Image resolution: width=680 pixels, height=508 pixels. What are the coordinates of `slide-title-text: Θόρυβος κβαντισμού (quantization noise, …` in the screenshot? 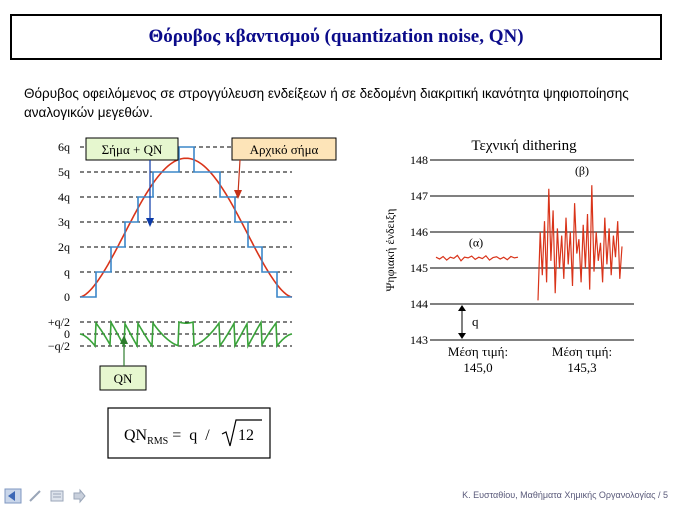 It's located at (336, 36).